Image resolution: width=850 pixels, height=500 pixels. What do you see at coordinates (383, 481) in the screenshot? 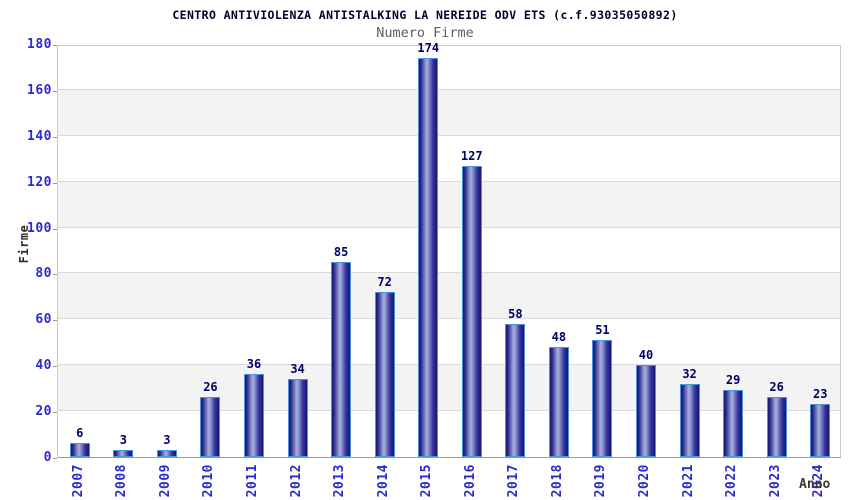
I see `x-tick-label: 2014` at bounding box center [383, 481].